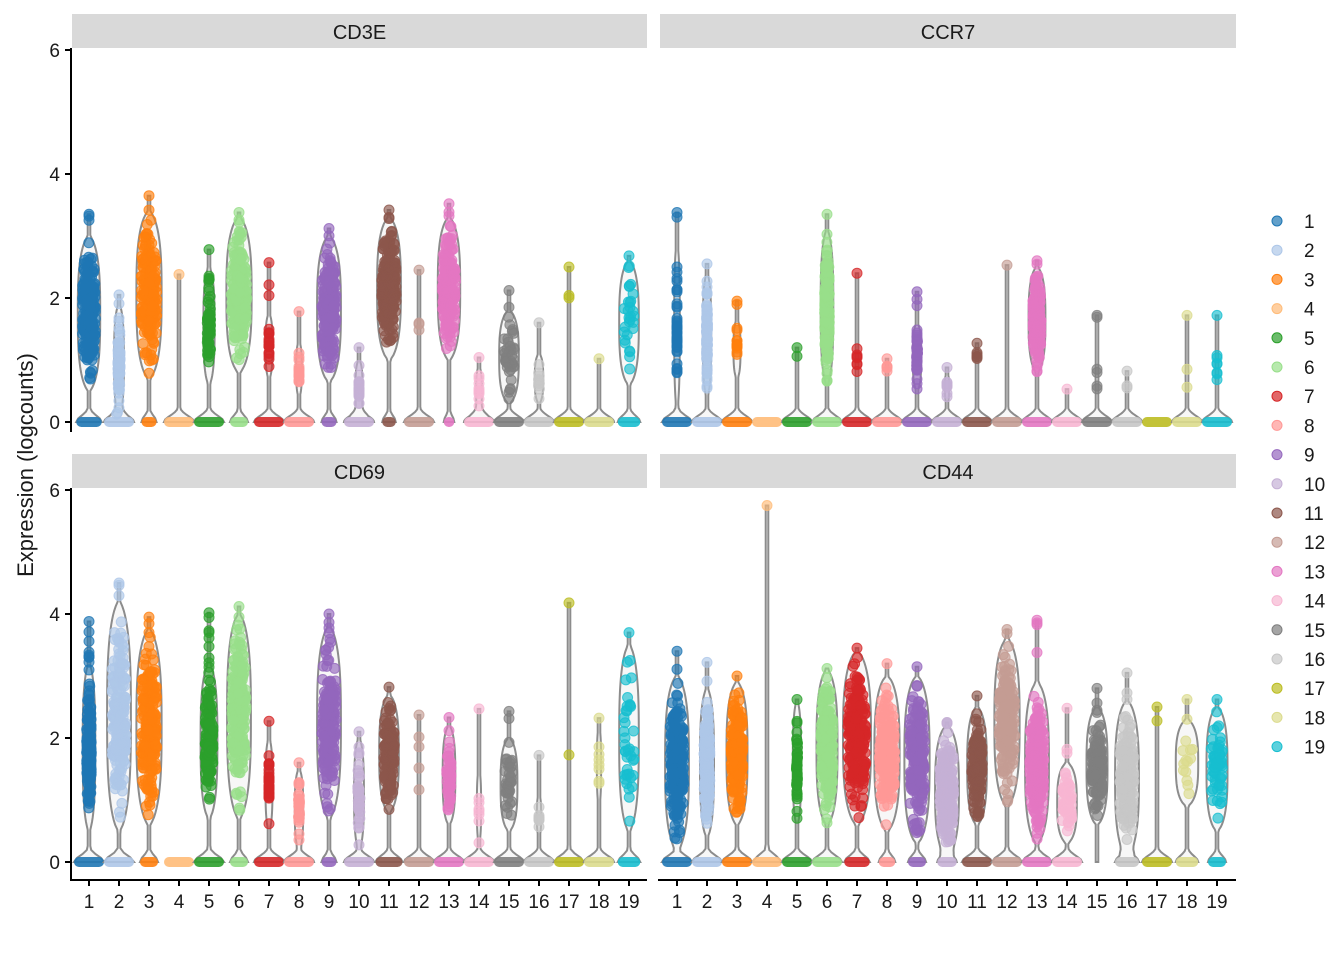 The width and height of the screenshot is (1344, 960). I want to click on x-tick-label: 14, so click(479, 902).